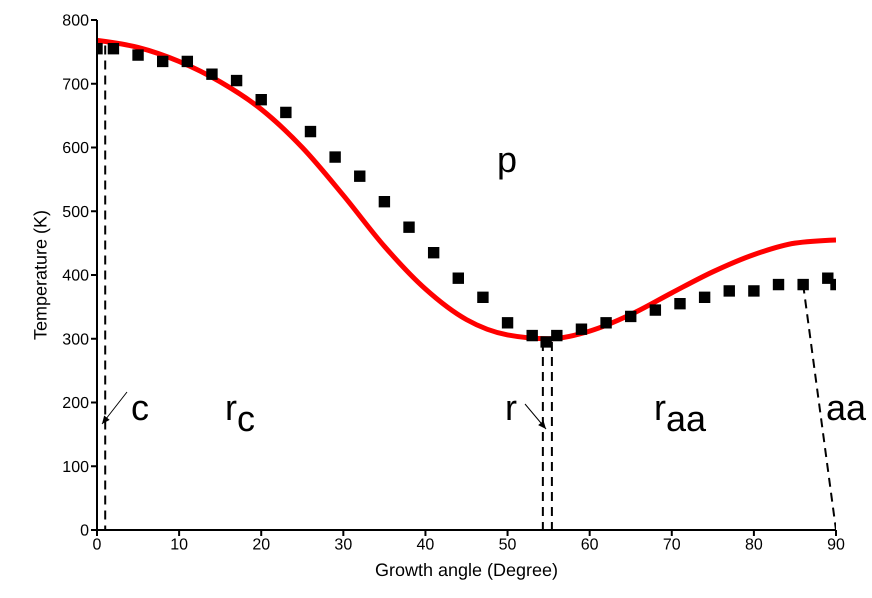  What do you see at coordinates (76, 276) in the screenshot?
I see `y-tick-label: 400` at bounding box center [76, 276].